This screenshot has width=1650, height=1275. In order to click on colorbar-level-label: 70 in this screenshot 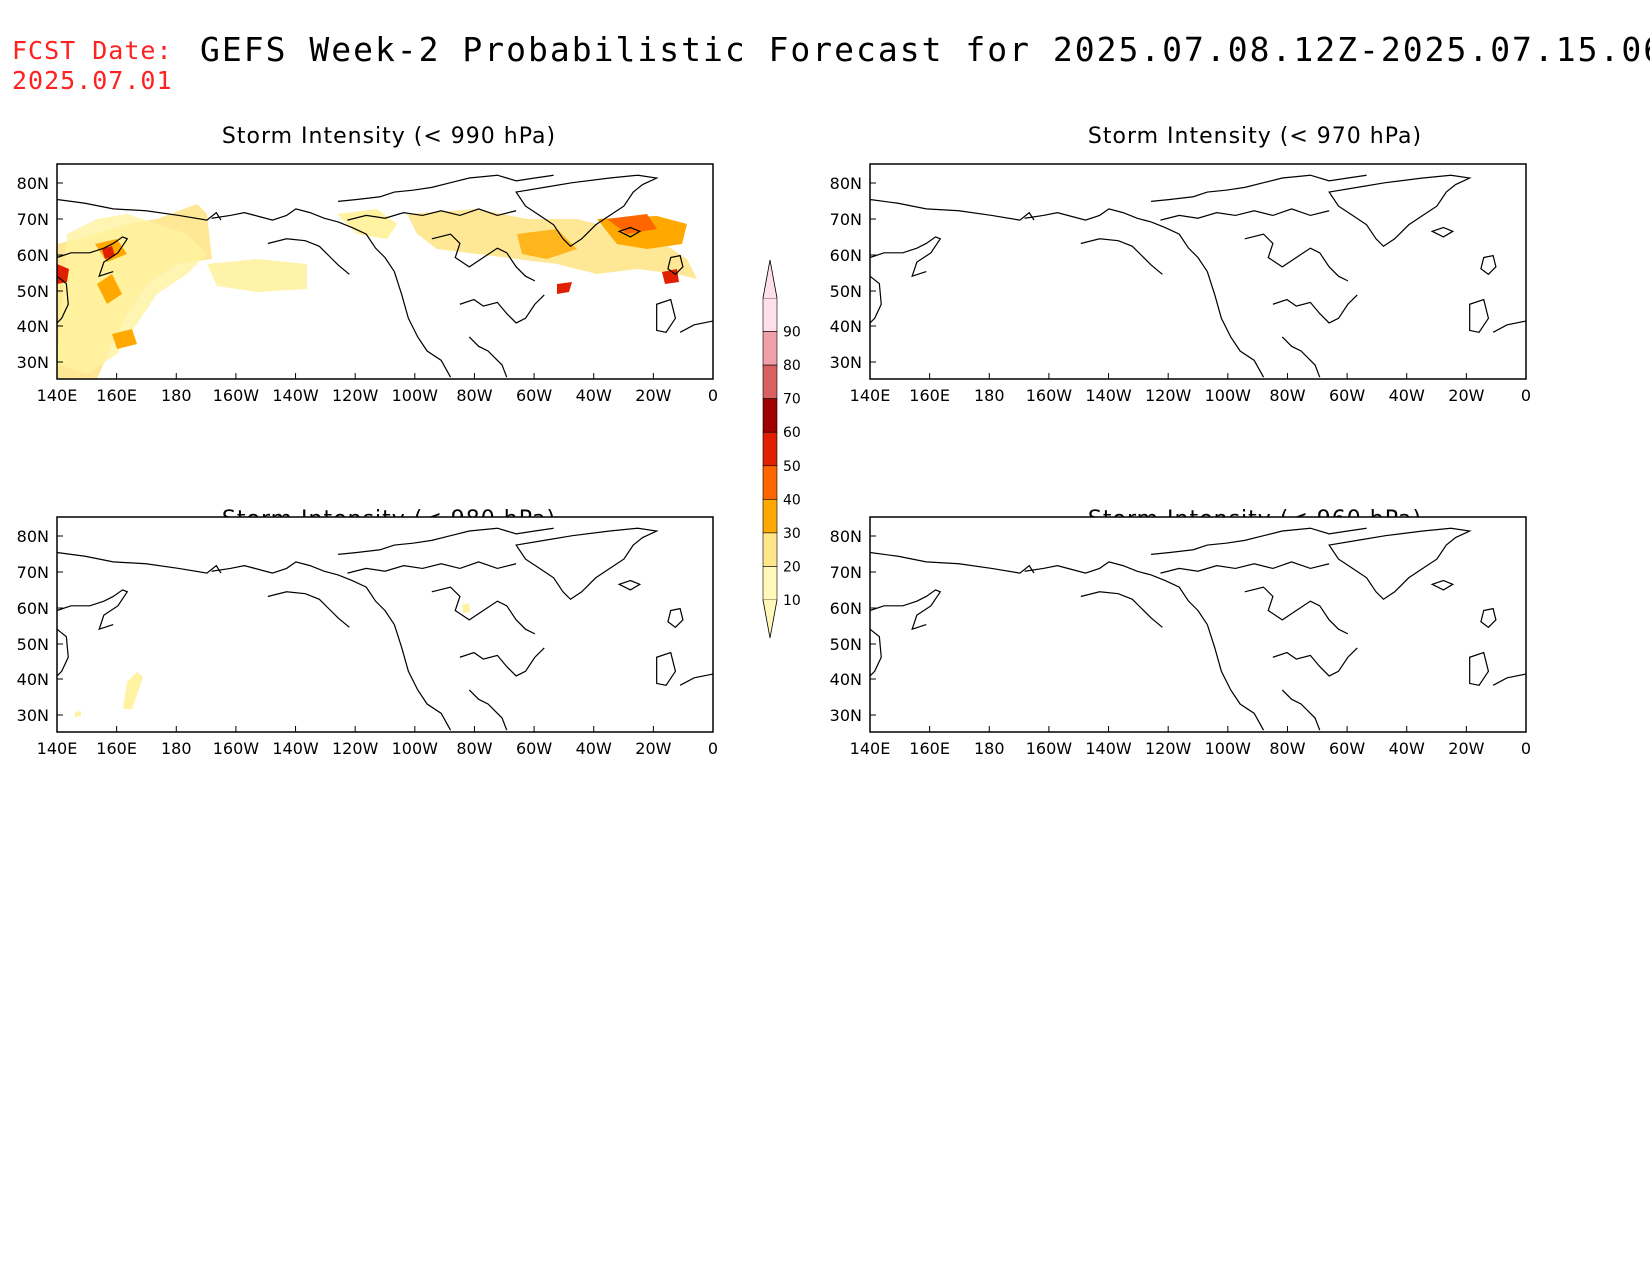, I will do `click(792, 400)`.